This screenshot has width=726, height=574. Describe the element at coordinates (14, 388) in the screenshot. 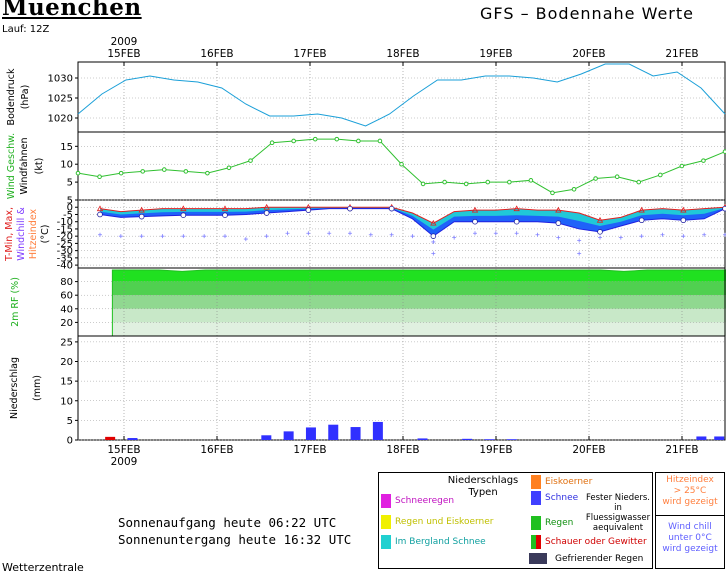

I see `y-axis-label: Niederschlag` at that location.